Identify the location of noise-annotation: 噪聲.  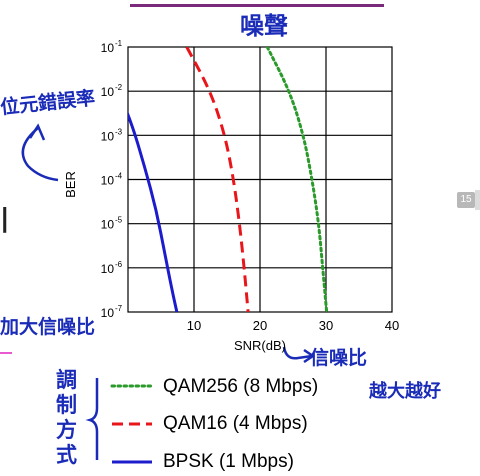
(264, 26).